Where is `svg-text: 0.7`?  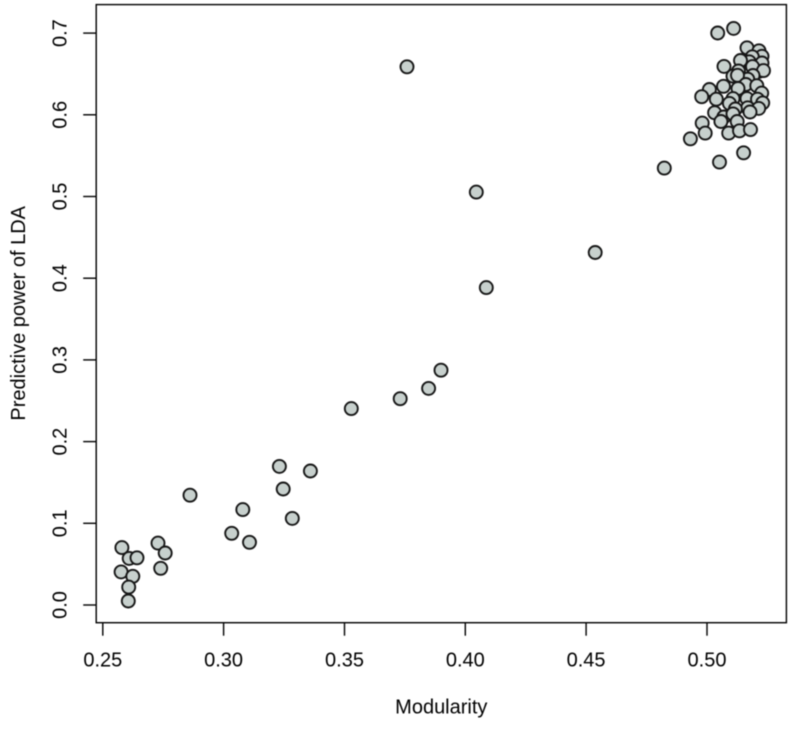 svg-text: 0.7 is located at coordinates (61, 33).